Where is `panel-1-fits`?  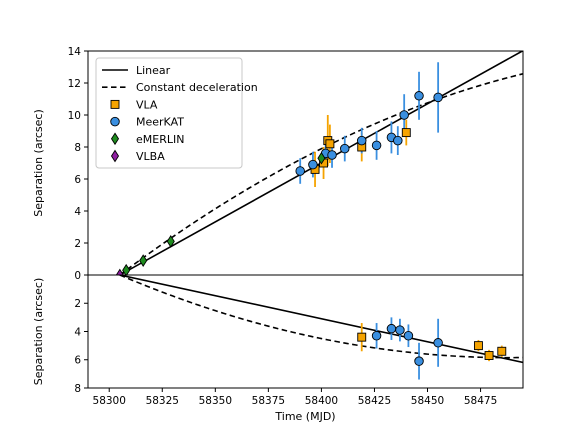
panel-1-fits is located at coordinates (321, 319).